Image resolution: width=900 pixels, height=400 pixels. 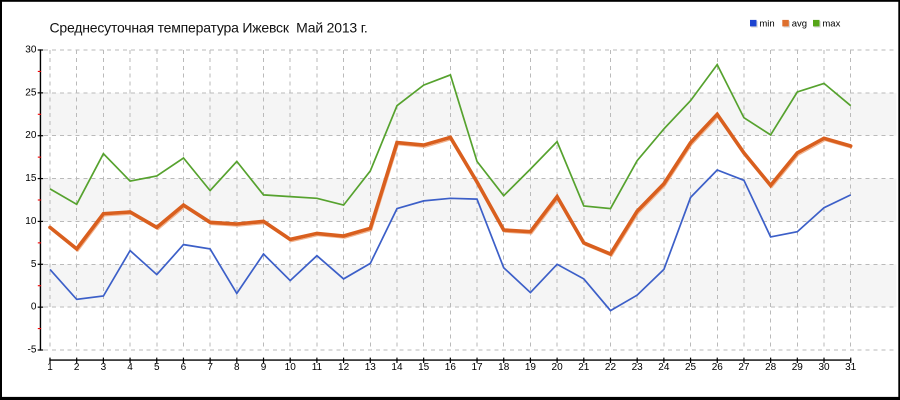 I want to click on svg-text: 9, so click(x=264, y=367).